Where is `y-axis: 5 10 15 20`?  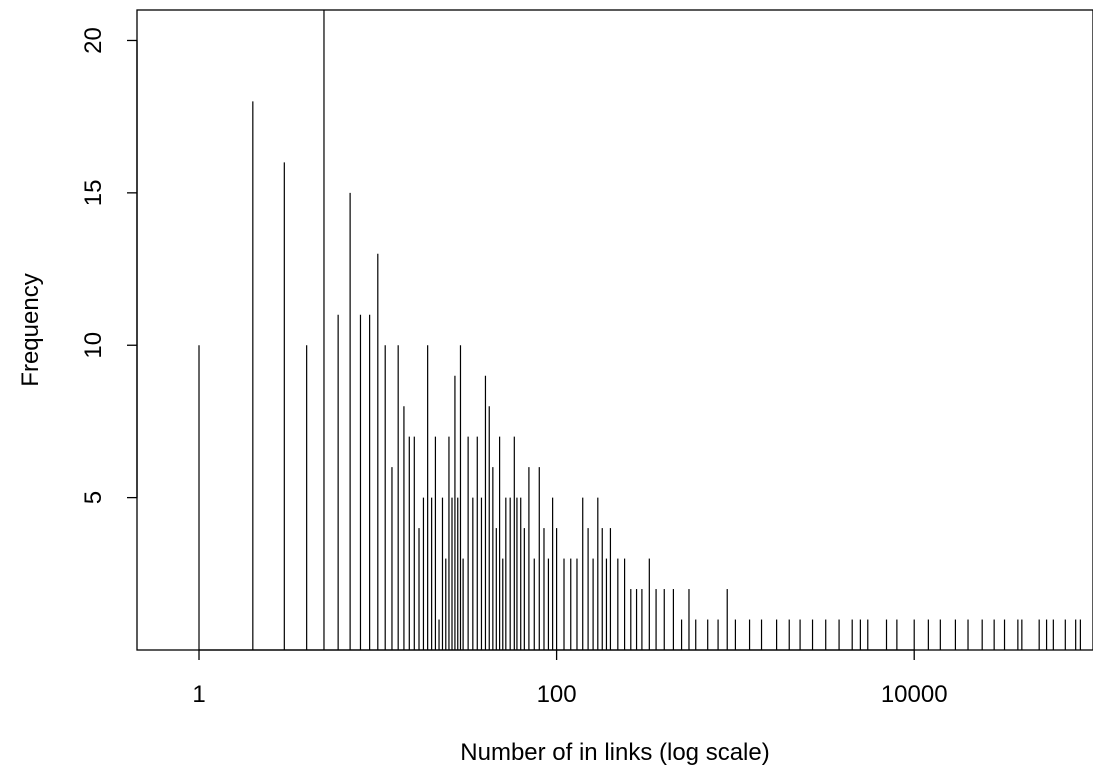 y-axis: 5 10 15 20 is located at coordinates (109, 265).